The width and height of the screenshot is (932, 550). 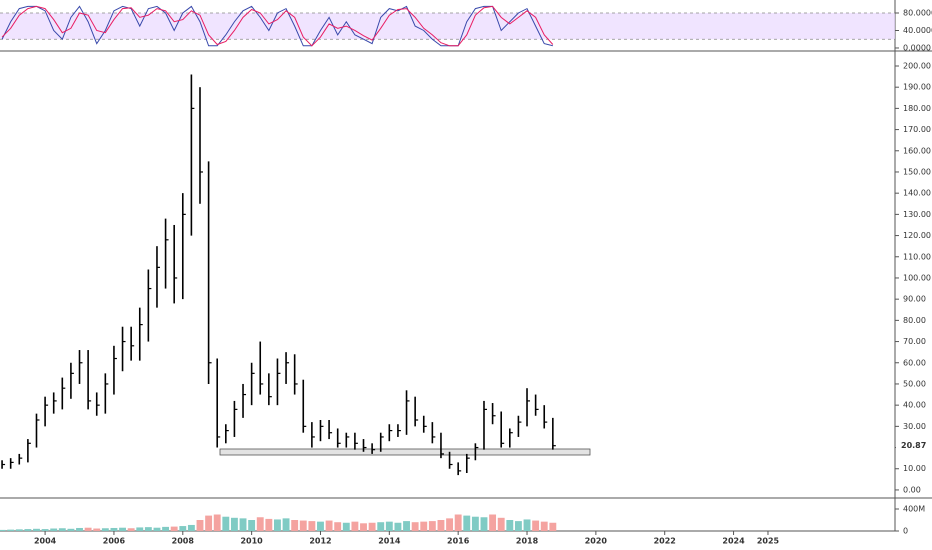 I want to click on x-tick-label: 2020, so click(x=596, y=541).